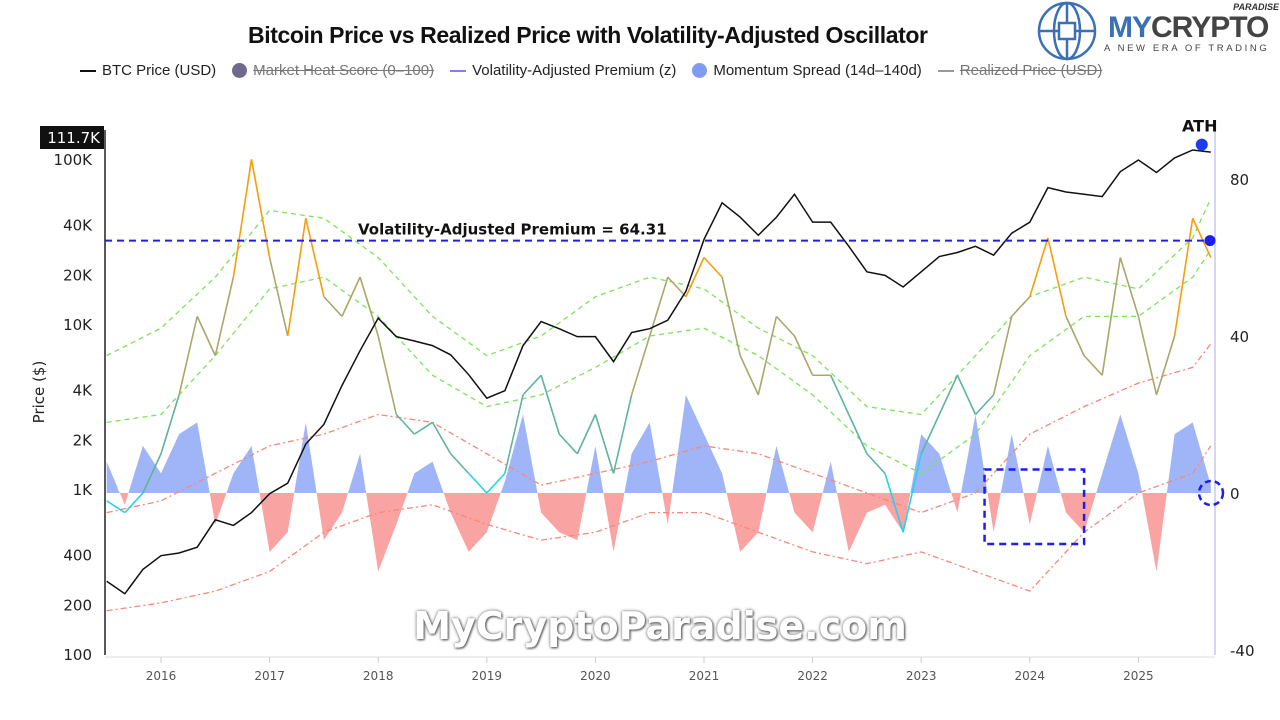 The height and width of the screenshot is (720, 1280). Describe the element at coordinates (487, 676) in the screenshot. I see `x-tick-label: 2019` at that location.